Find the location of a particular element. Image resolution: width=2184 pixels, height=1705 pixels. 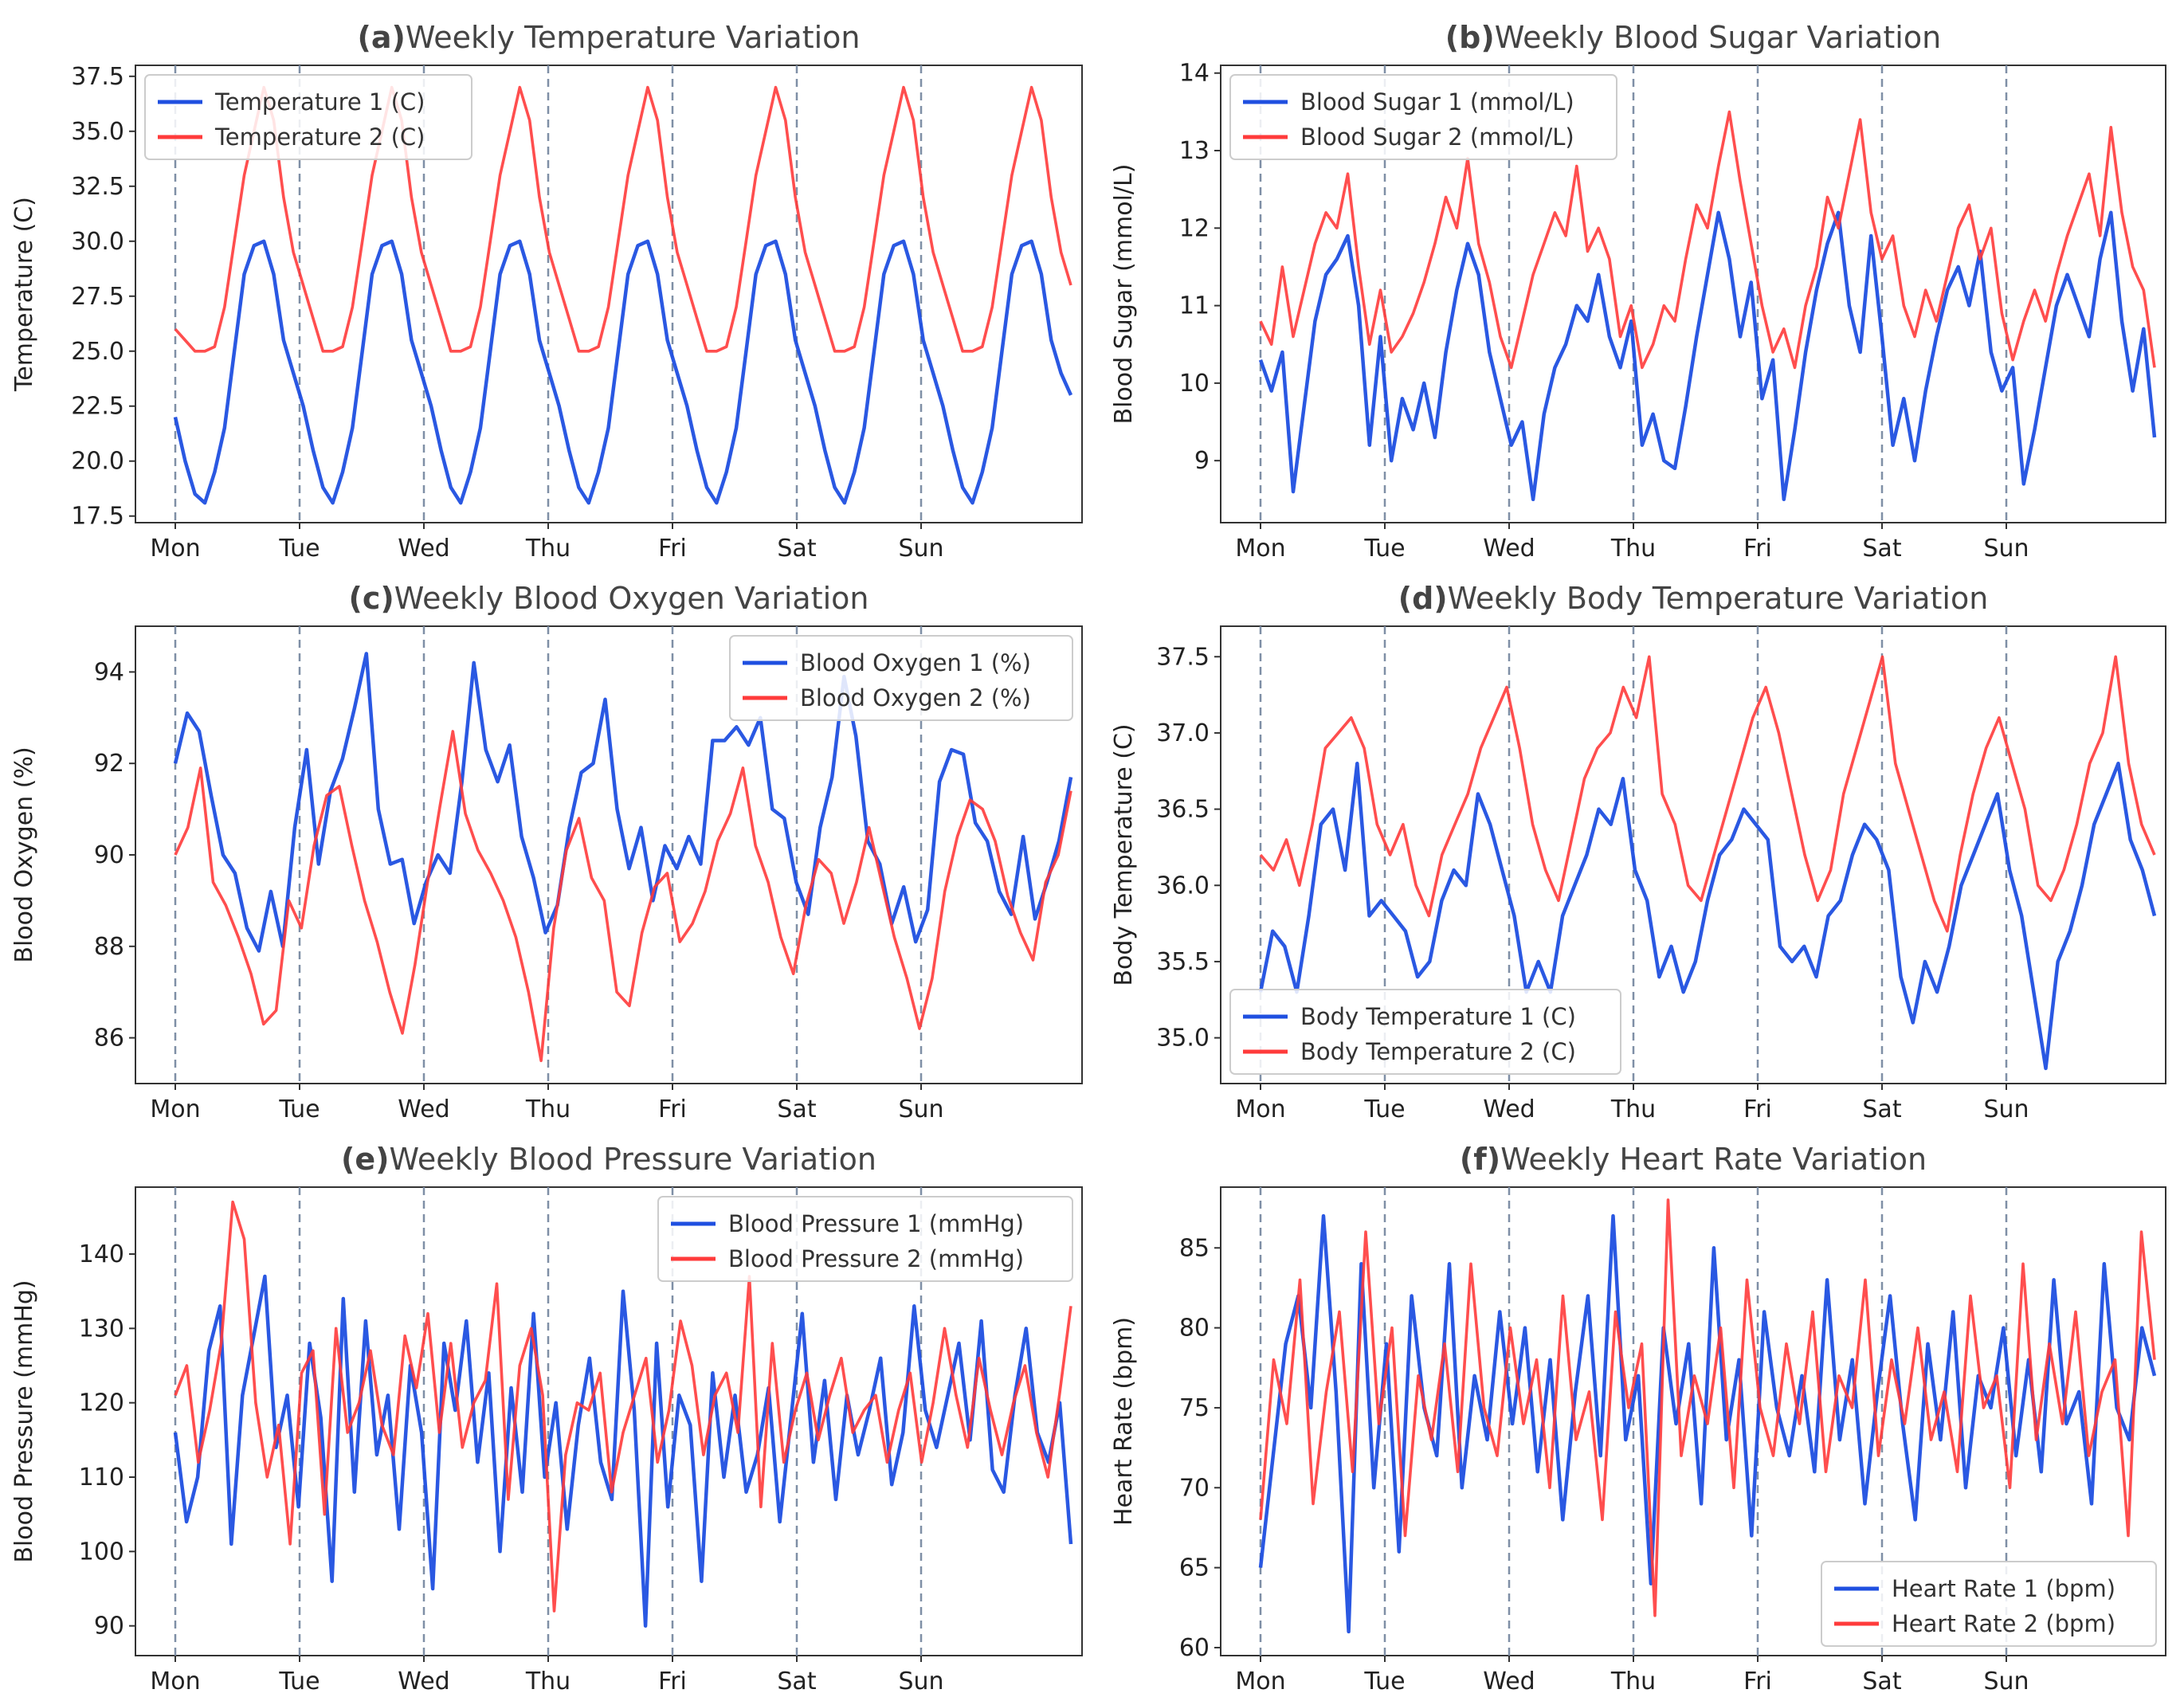

panel-label: (f) is located at coordinates (1480, 1159).